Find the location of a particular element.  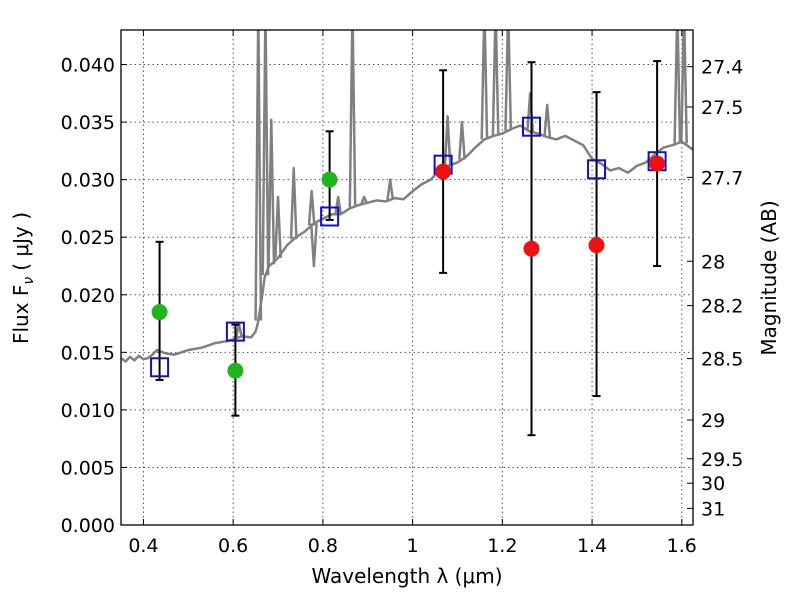

magnitude-axis-title: Magnitude (AB) is located at coordinates (769, 277).